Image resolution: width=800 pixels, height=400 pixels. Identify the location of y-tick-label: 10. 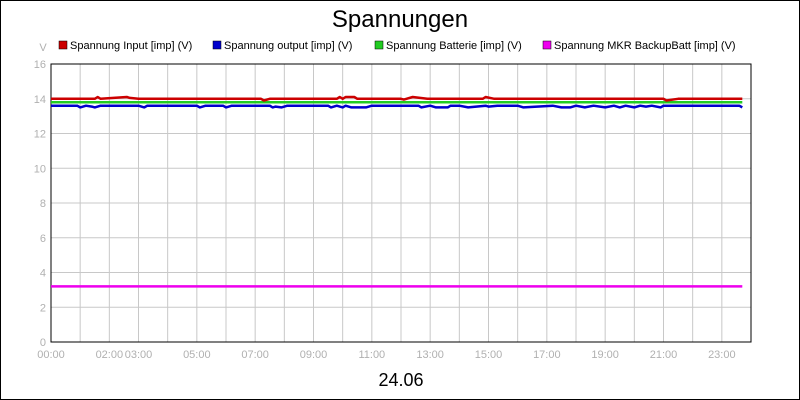
(40, 169).